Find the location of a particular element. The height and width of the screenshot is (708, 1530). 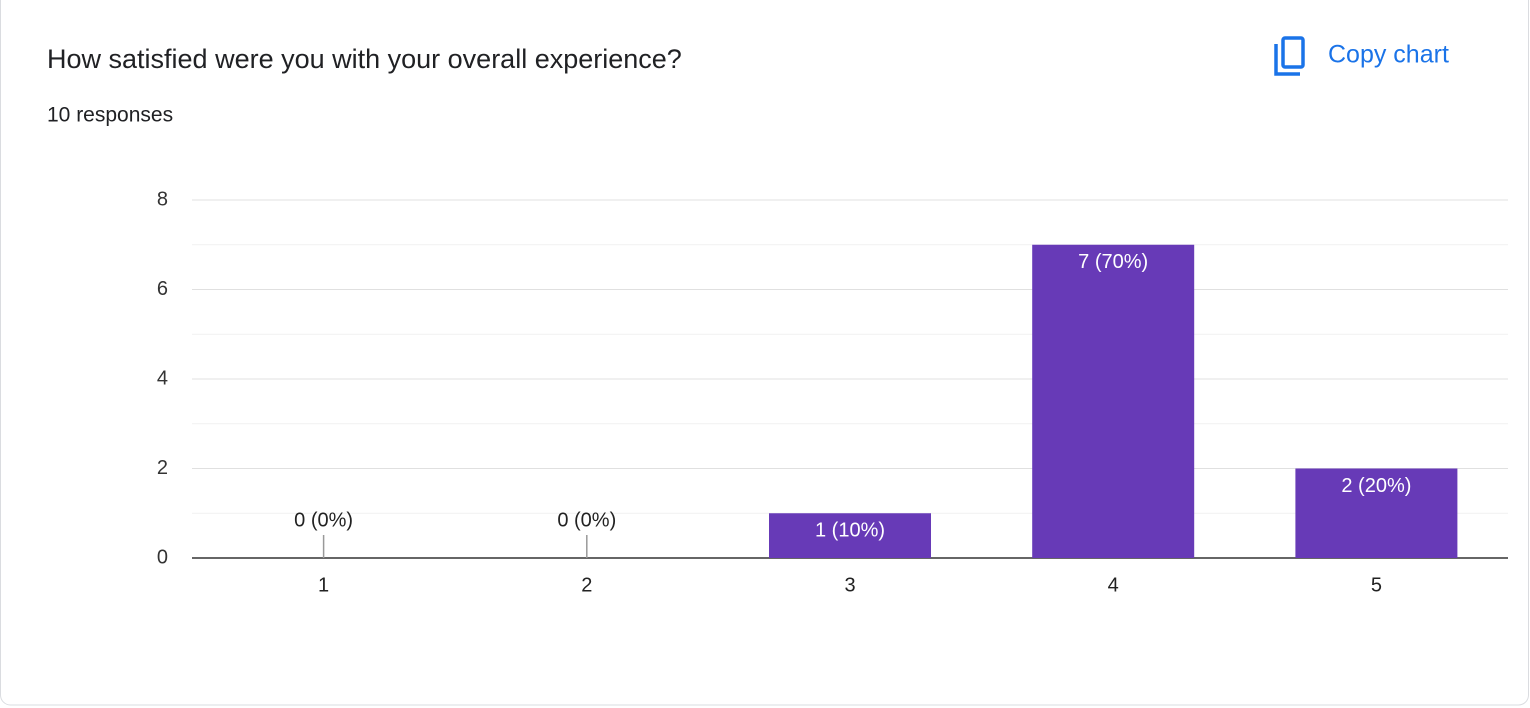

y-tick-label: 2 is located at coordinates (162, 468).